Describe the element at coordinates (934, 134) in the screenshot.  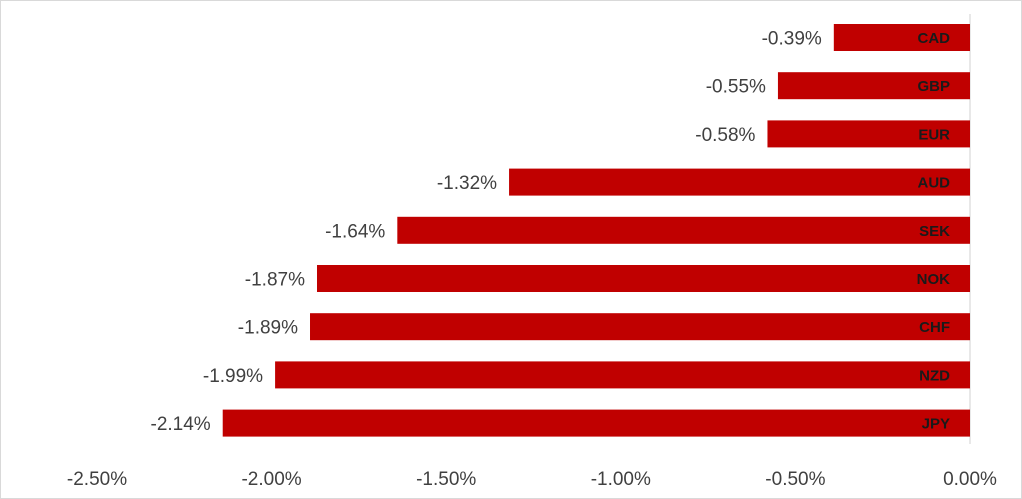
I see `category-label-eur: EUR` at that location.